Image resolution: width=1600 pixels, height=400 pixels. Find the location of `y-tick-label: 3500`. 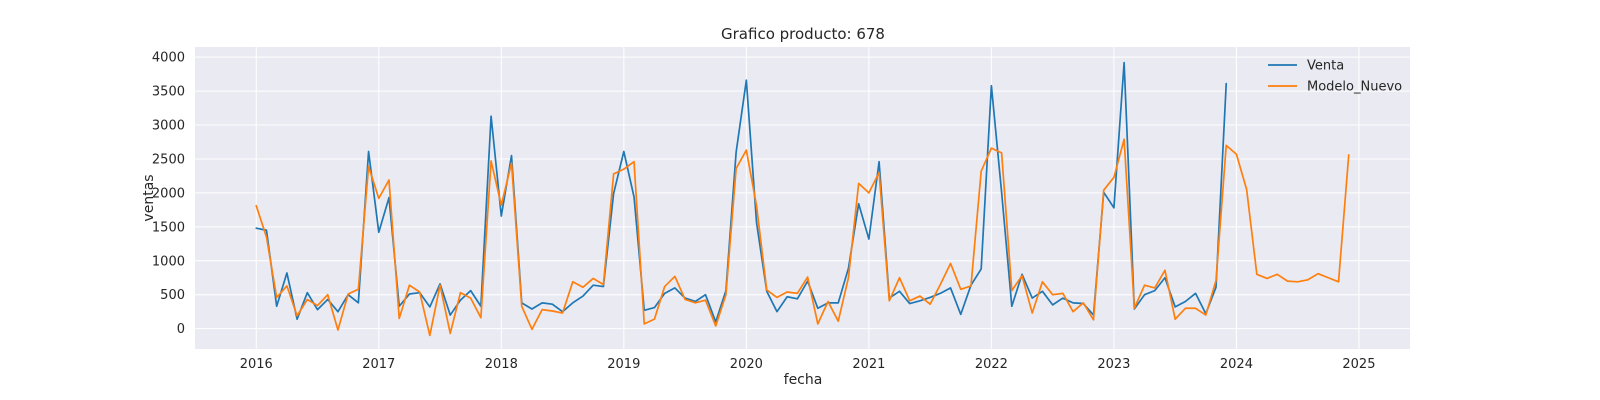

y-tick-label: 3500 is located at coordinates (168, 92).